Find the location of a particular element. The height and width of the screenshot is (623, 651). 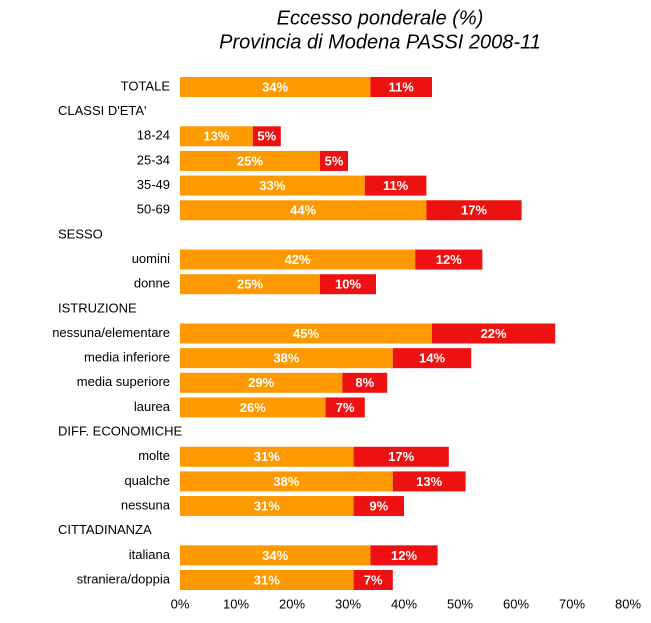

chart-subtitle: Provincia di Modena PASSI 2008-11 is located at coordinates (380, 42).